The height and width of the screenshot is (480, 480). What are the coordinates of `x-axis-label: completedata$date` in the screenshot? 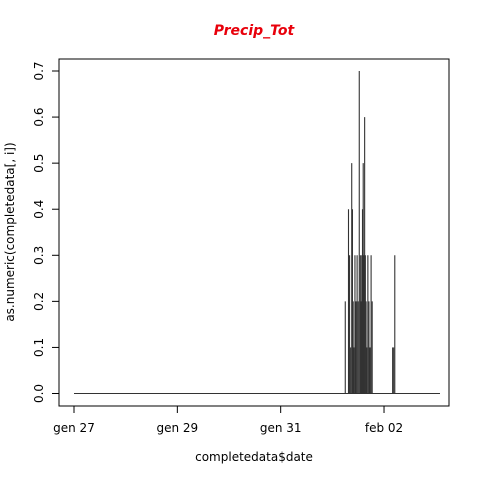 It's located at (254, 457).